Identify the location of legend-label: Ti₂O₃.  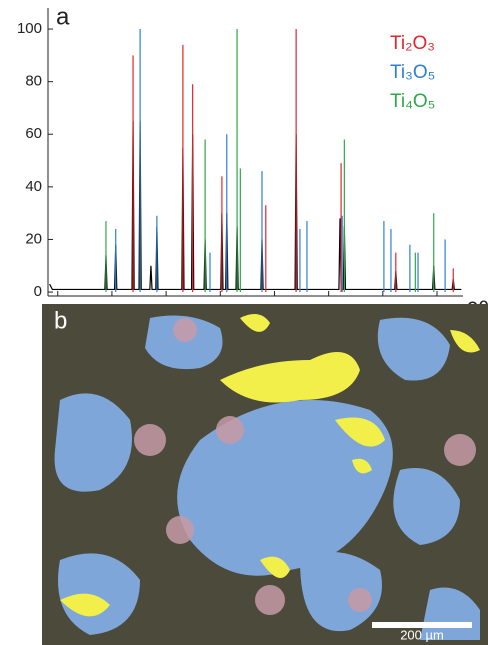
(412, 43).